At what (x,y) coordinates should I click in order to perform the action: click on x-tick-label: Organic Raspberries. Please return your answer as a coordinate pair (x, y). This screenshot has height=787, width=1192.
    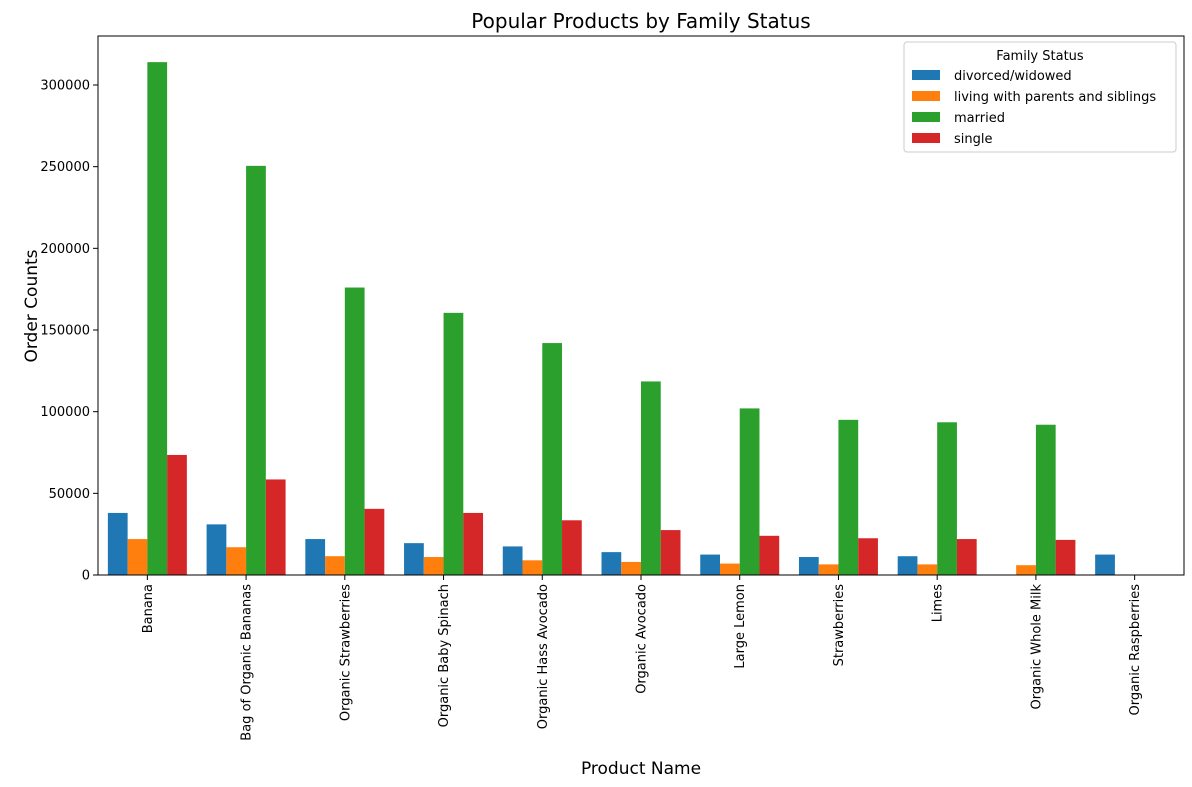
    Looking at the image, I should click on (1135, 650).